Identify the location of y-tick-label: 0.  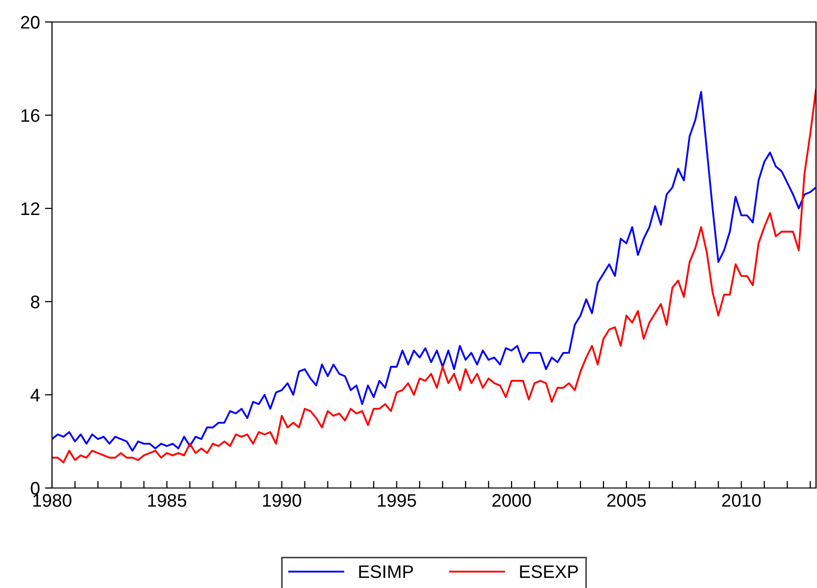
(35, 488).